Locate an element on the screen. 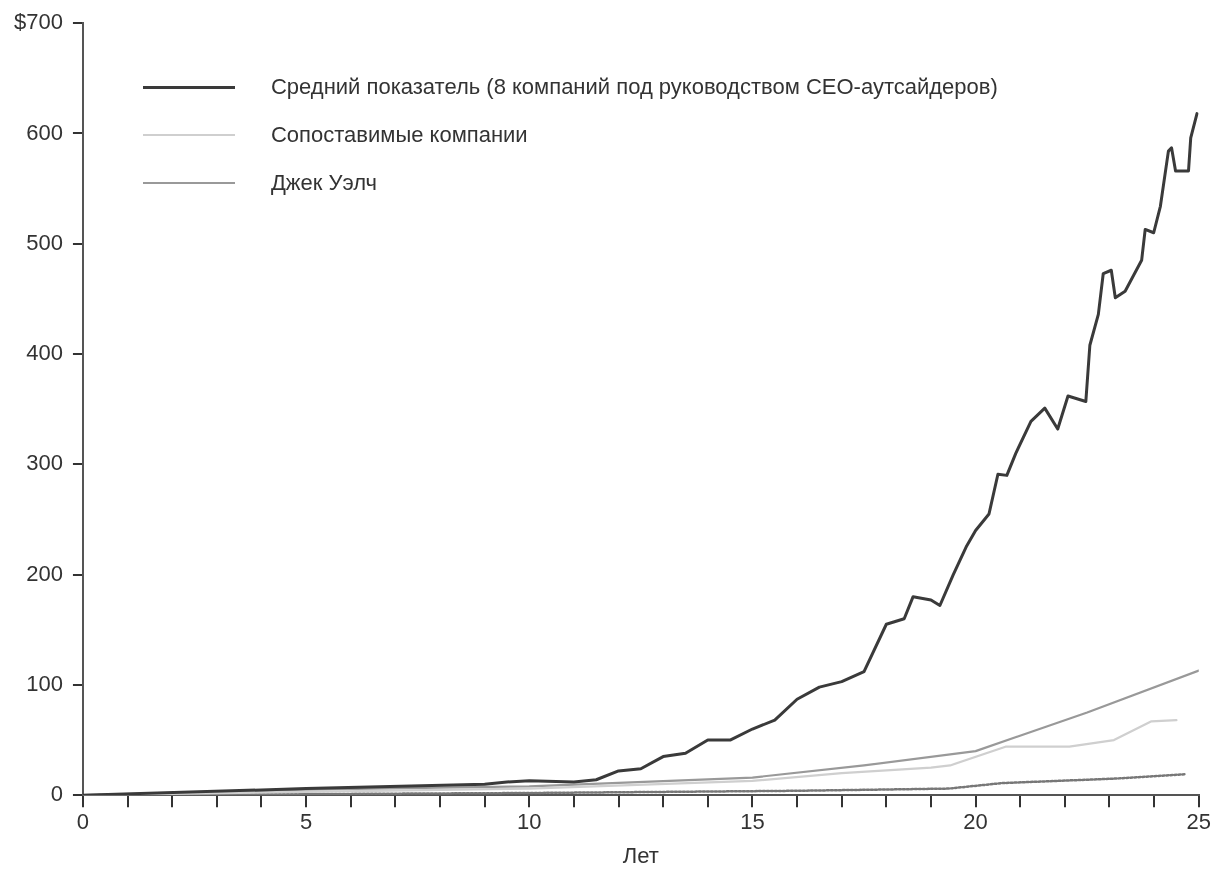 The width and height of the screenshot is (1214, 884). y-tick-label: 0 is located at coordinates (56, 794).